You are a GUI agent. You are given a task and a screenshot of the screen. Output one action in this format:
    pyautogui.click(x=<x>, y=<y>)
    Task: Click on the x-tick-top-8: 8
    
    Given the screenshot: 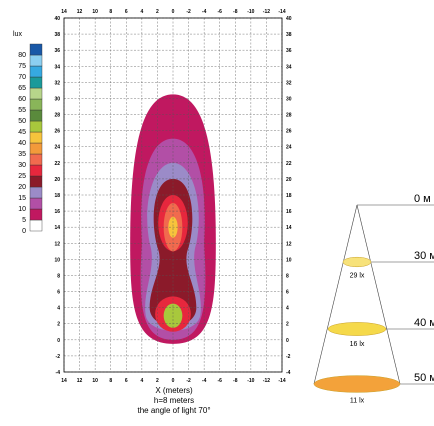 What is the action you would take?
    pyautogui.click(x=110, y=12)
    